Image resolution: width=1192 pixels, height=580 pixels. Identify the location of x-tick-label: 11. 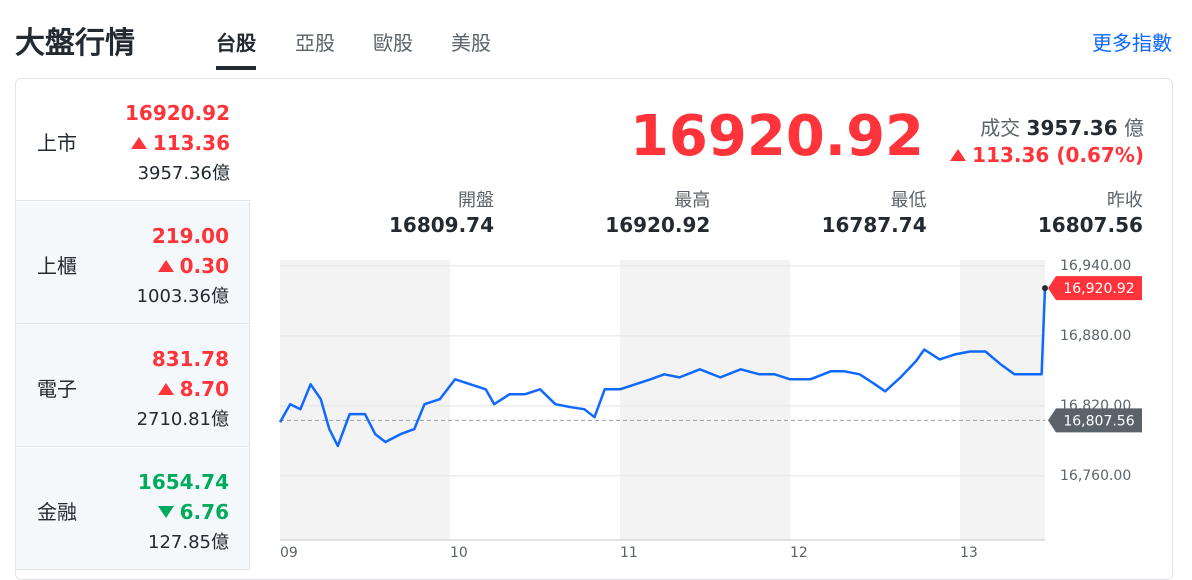
(629, 553).